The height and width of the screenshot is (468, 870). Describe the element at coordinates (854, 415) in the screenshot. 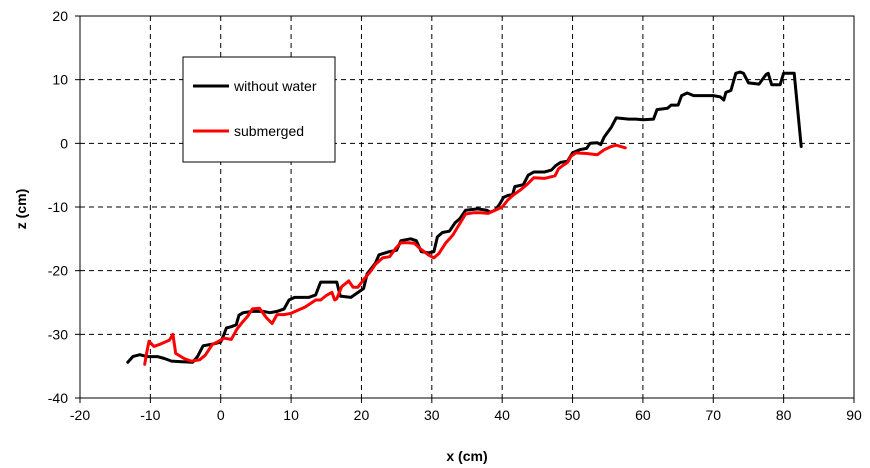

I see `x-tick-label: 90` at that location.